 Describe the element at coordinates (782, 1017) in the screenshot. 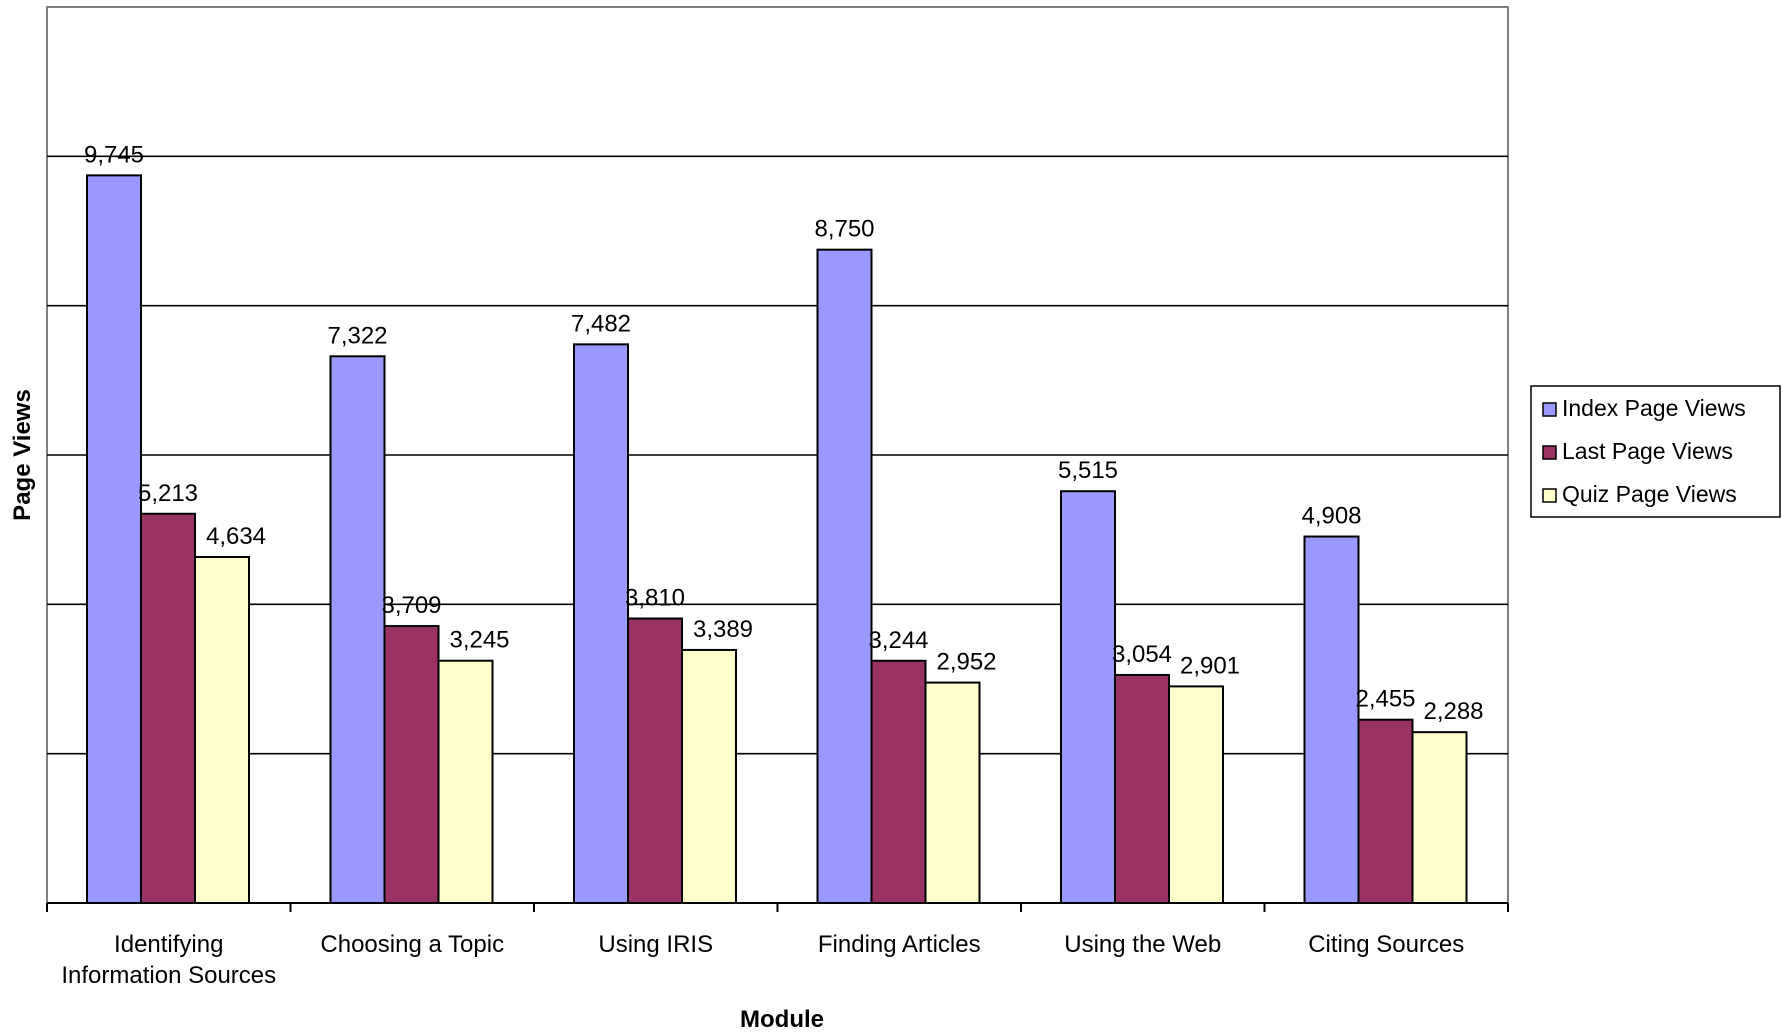

I see `x-axis-title: Module` at that location.